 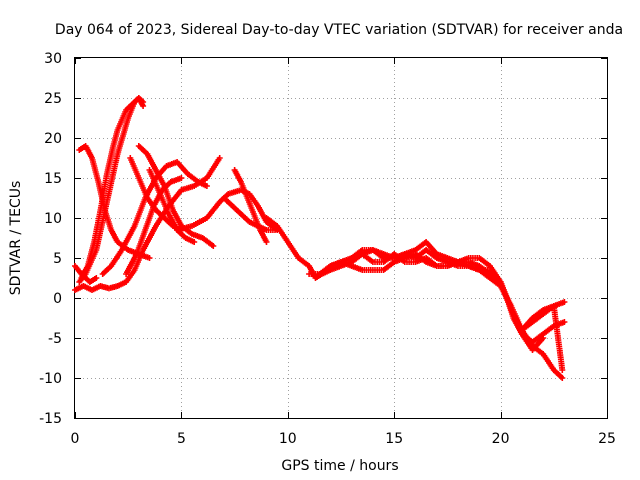 I want to click on x-tick-label: 15, so click(x=394, y=439).